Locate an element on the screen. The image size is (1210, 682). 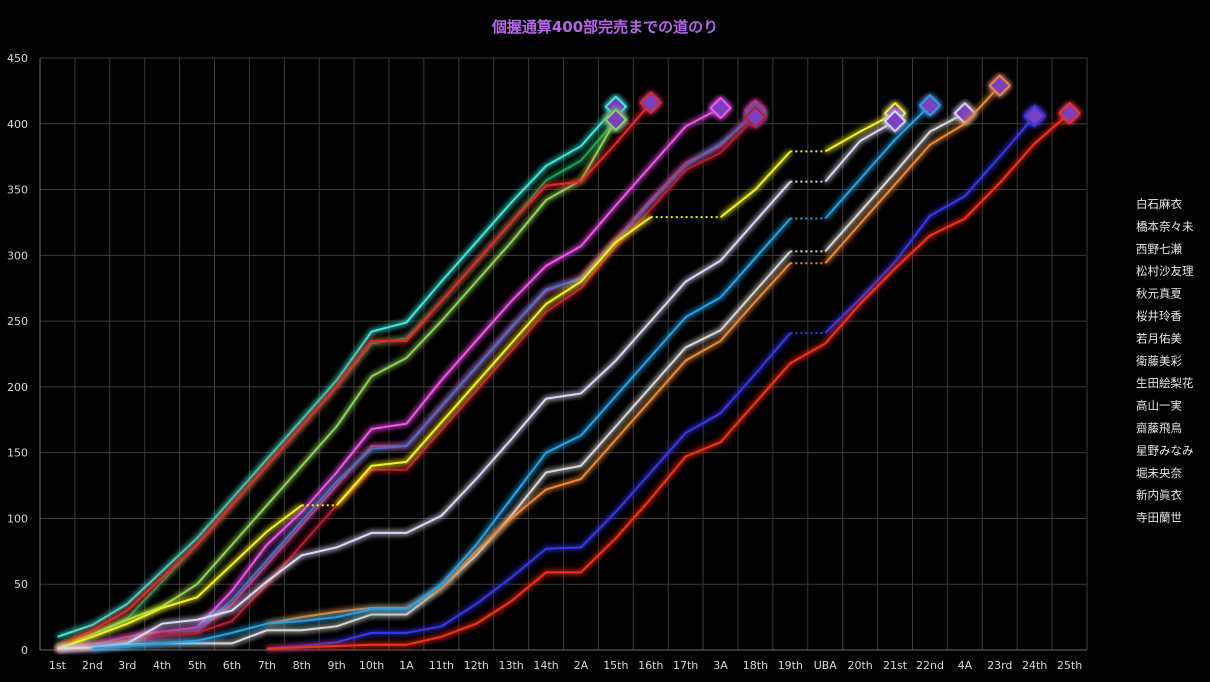
legend-label: 齋藤飛鳥 is located at coordinates (1159, 428).